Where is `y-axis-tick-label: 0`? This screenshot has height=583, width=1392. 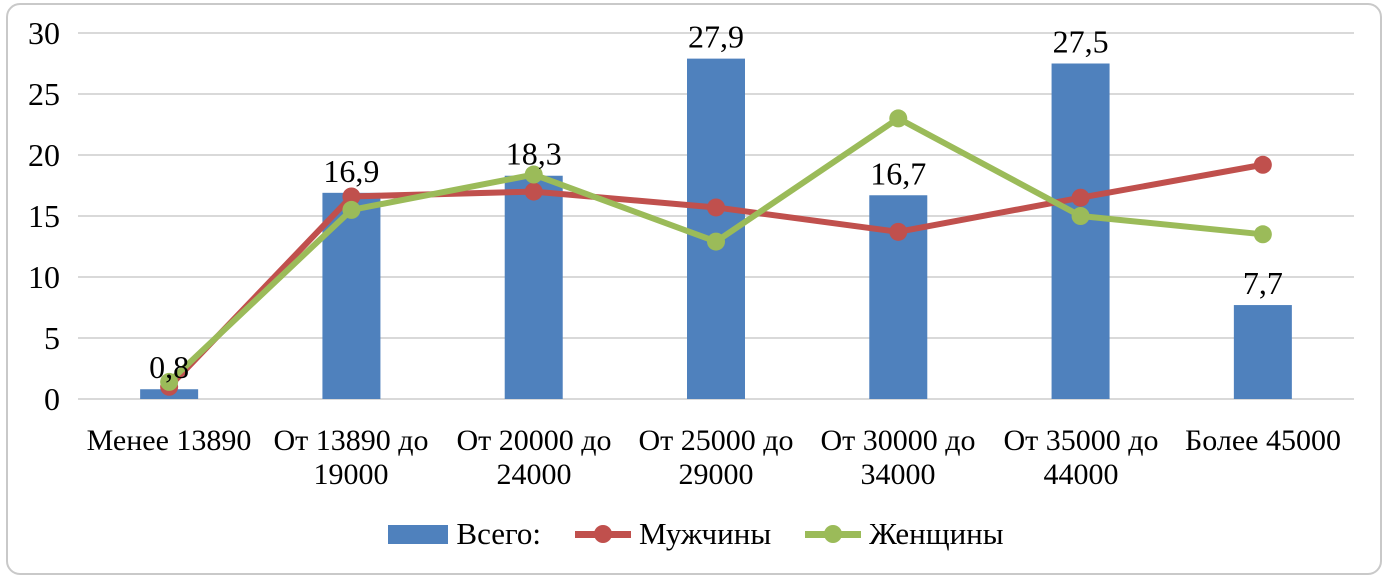
y-axis-tick-label: 0 is located at coordinates (52, 399).